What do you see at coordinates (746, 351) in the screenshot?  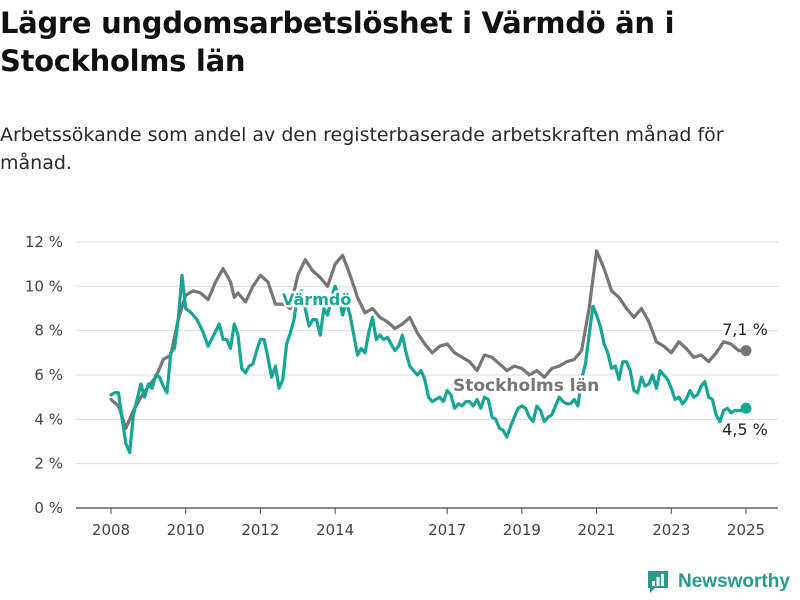 I see `stockholm-end-dot` at bounding box center [746, 351].